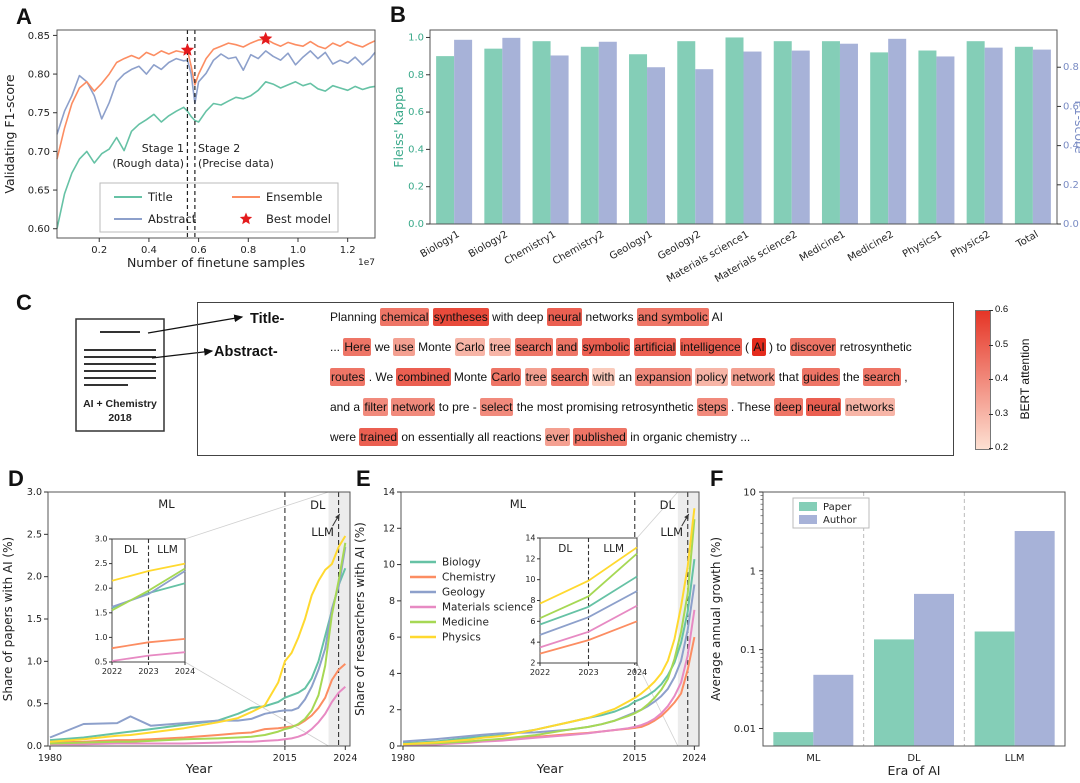 This screenshot has width=1080, height=783. Describe the element at coordinates (517, 317) in the screenshot. I see `plain-word: with deep` at that location.